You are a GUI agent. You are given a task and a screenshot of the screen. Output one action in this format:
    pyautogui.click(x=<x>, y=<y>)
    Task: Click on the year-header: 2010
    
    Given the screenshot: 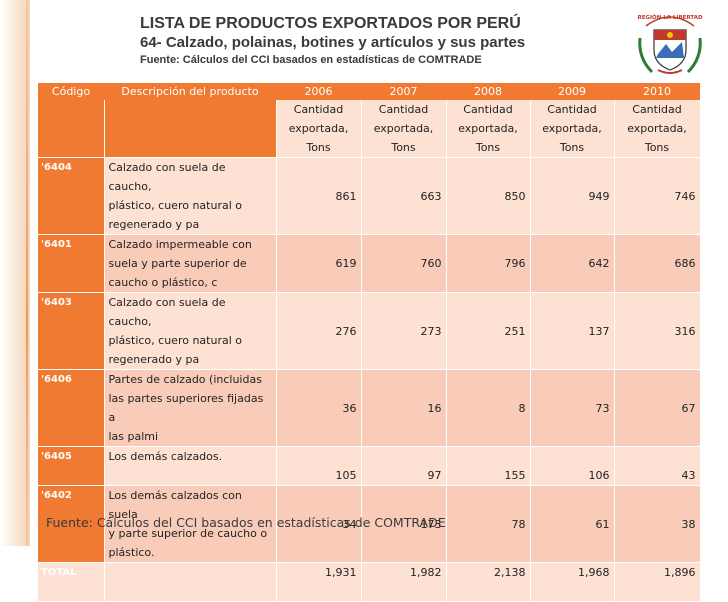 What is the action you would take?
    pyautogui.click(x=657, y=91)
    